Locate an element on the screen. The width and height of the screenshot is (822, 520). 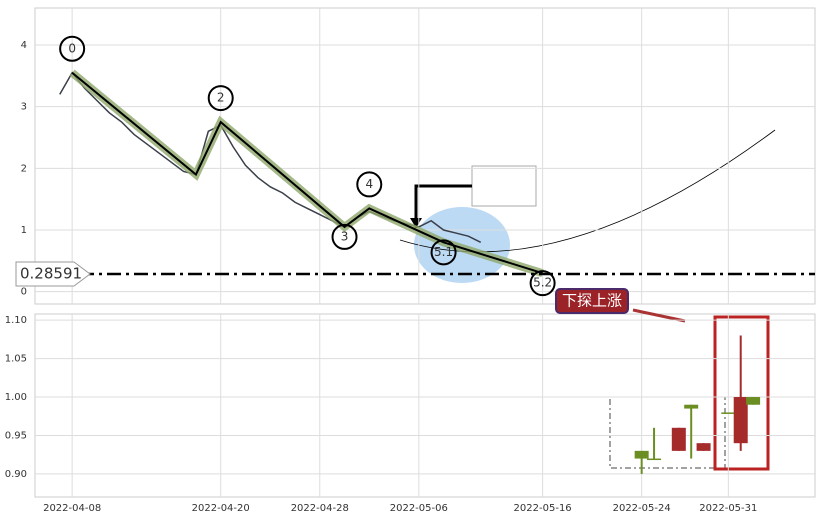
focus-box is located at coordinates (741, 393).